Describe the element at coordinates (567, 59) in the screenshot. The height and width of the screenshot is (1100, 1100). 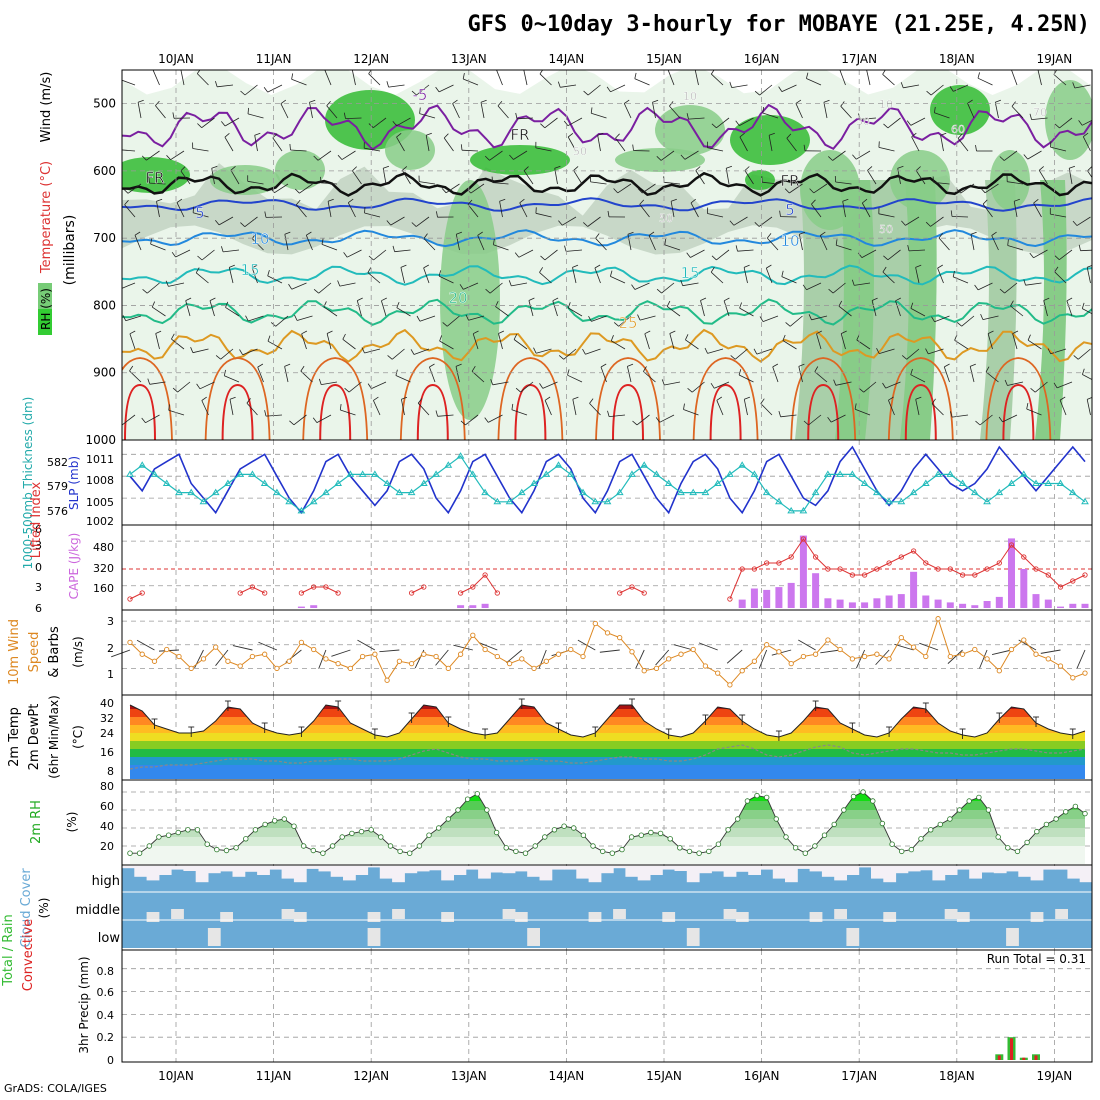
I see `date-label-top: 14JAN` at that location.